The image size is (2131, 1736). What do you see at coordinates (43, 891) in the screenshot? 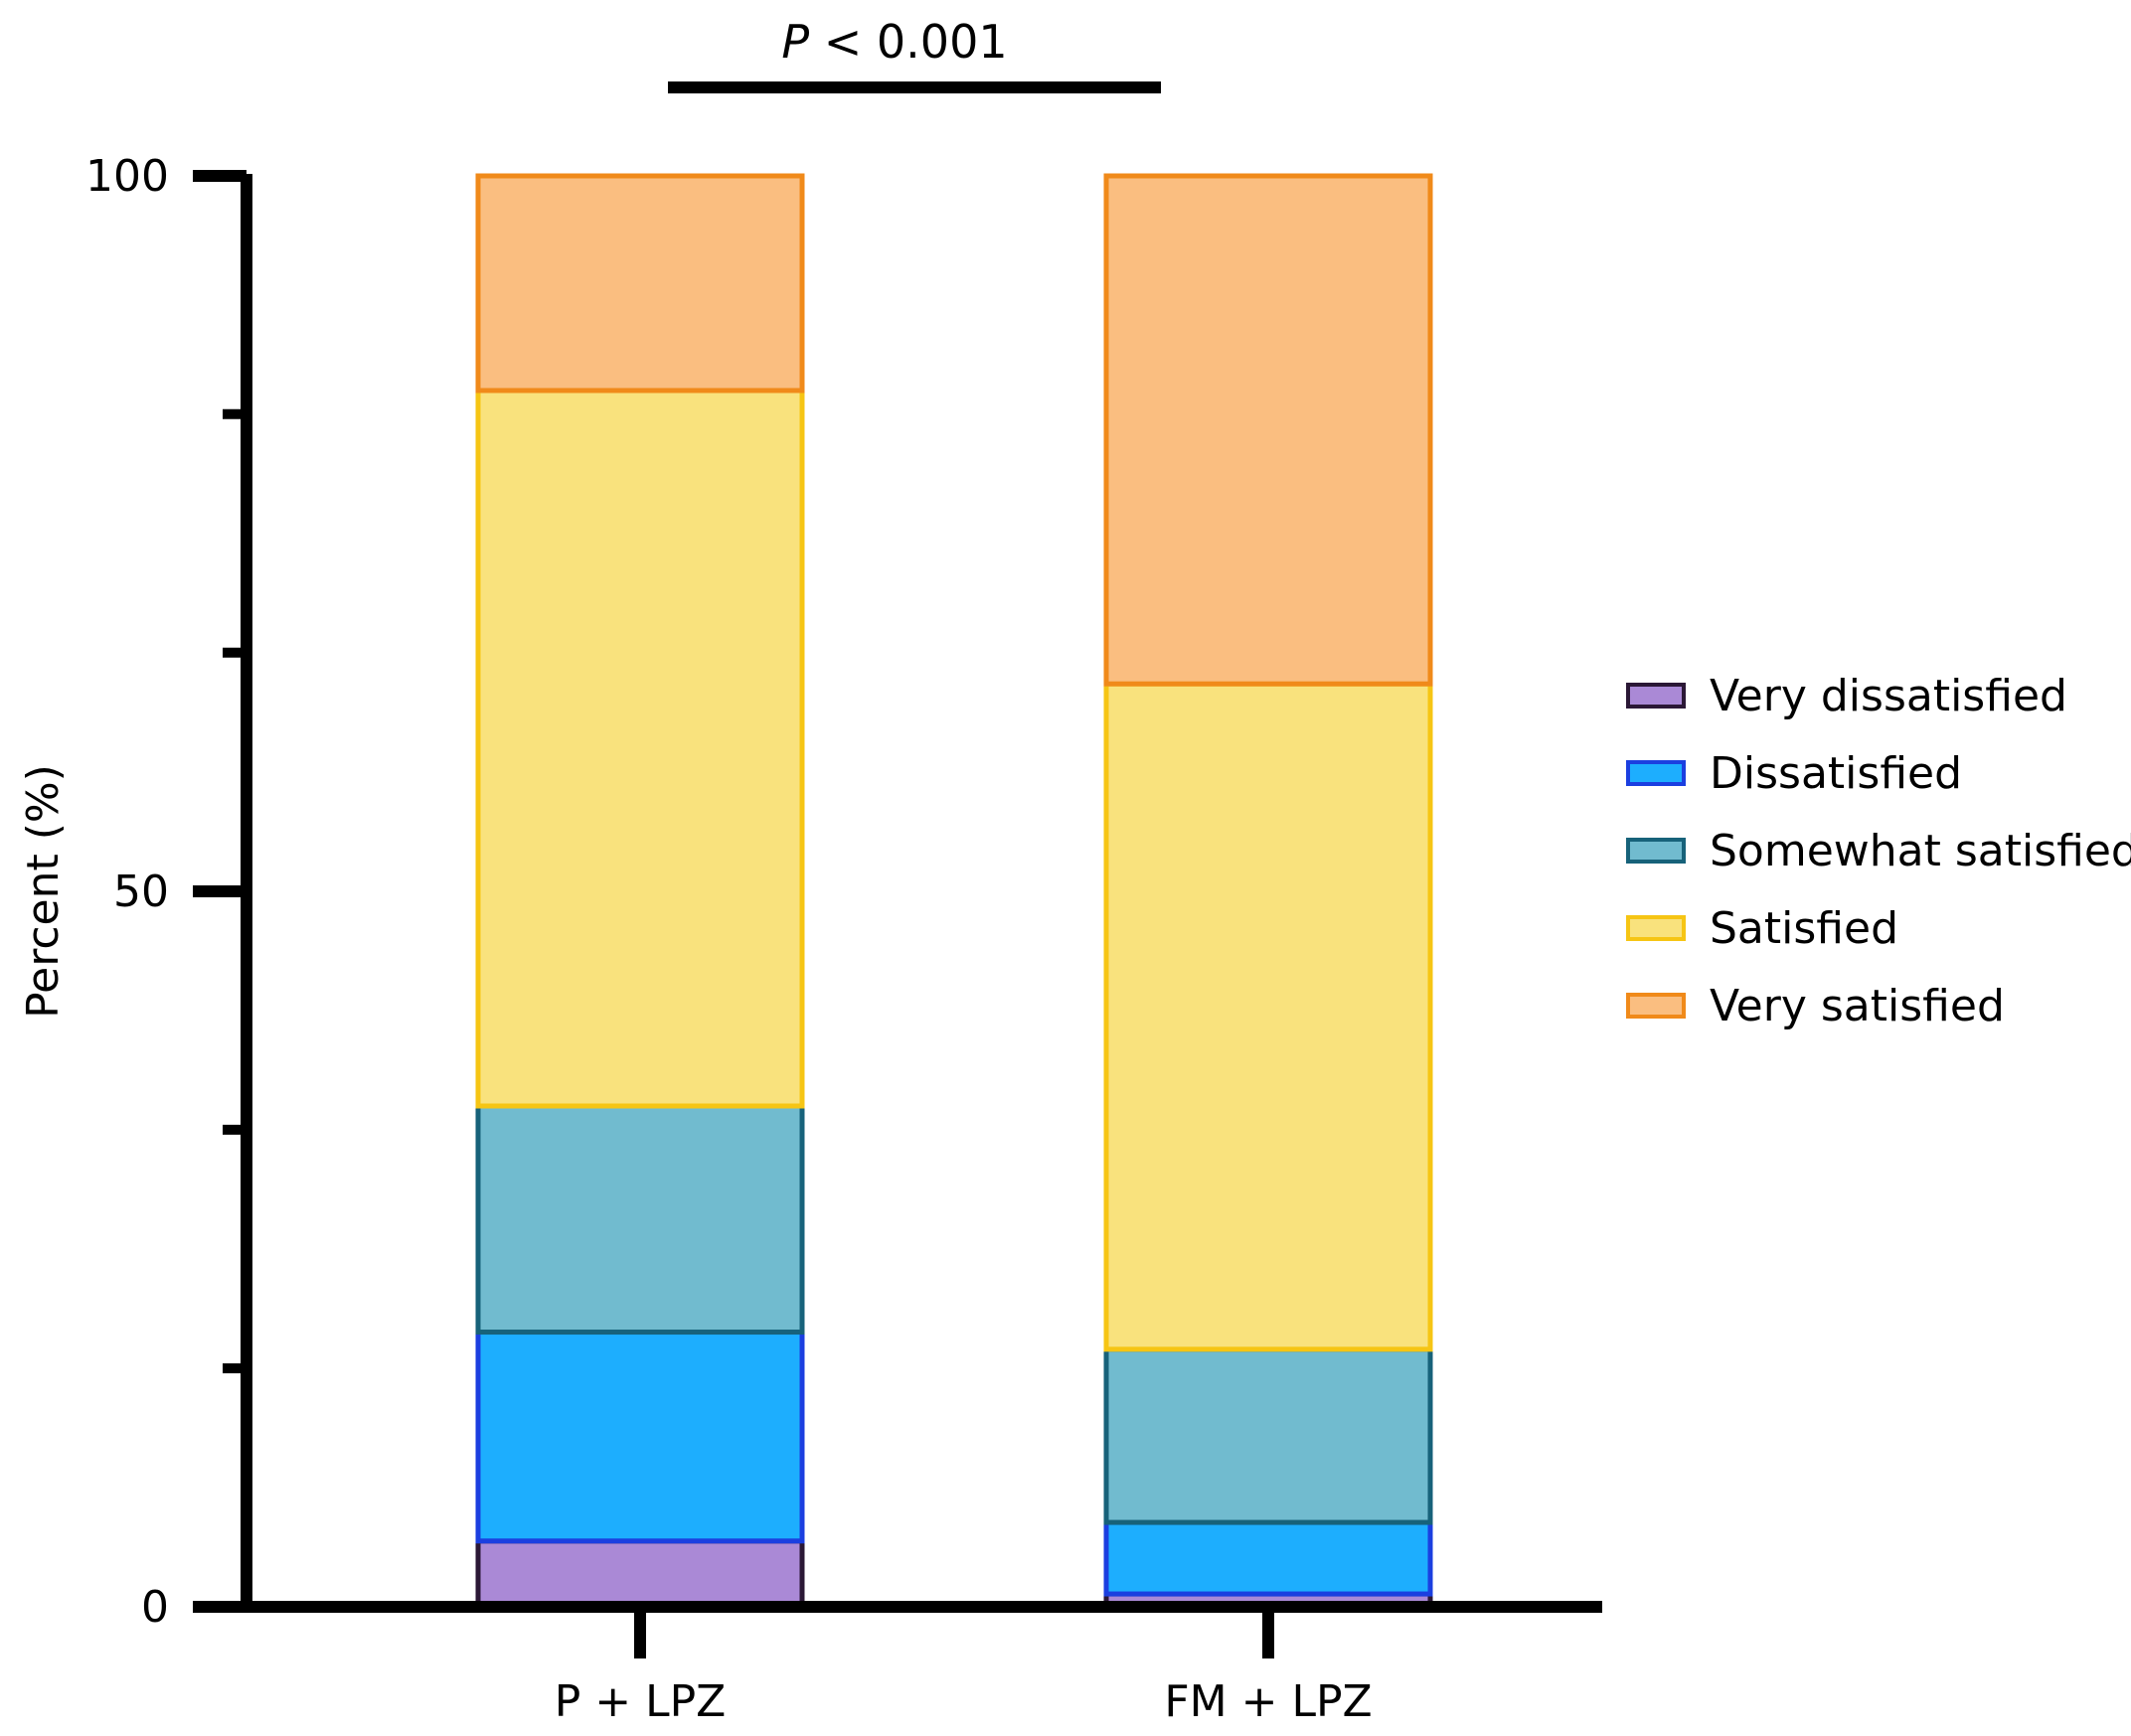
I see `y-axis-title: Percent (%)` at bounding box center [43, 891].